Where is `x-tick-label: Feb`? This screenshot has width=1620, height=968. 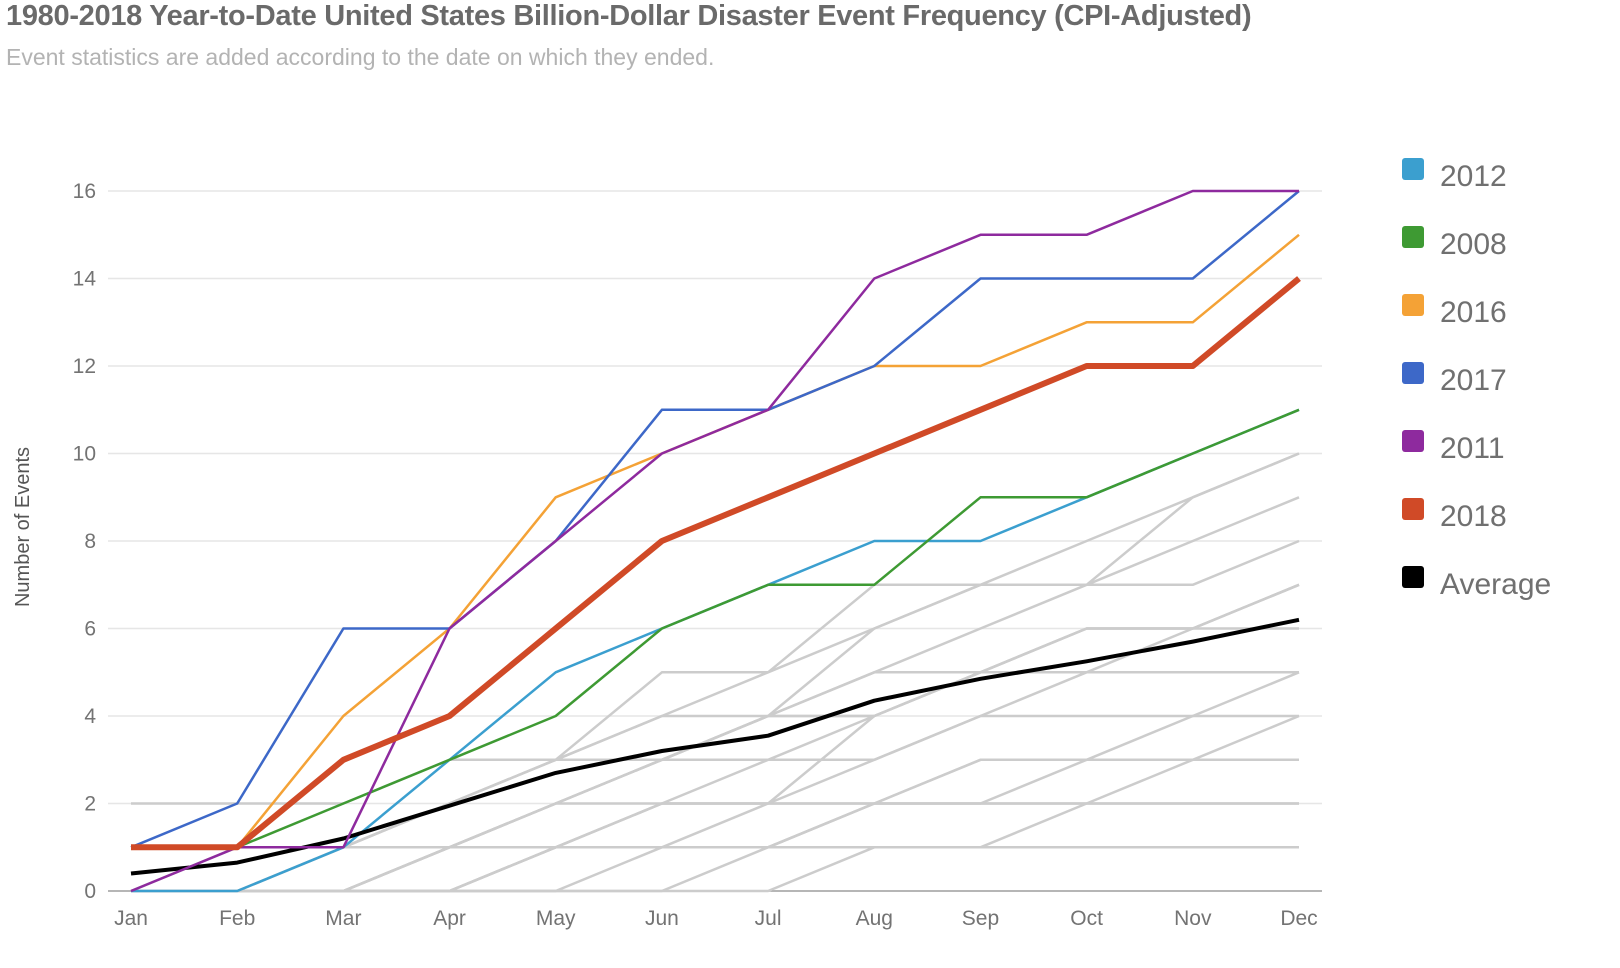
x-tick-label: Feb is located at coordinates (237, 918).